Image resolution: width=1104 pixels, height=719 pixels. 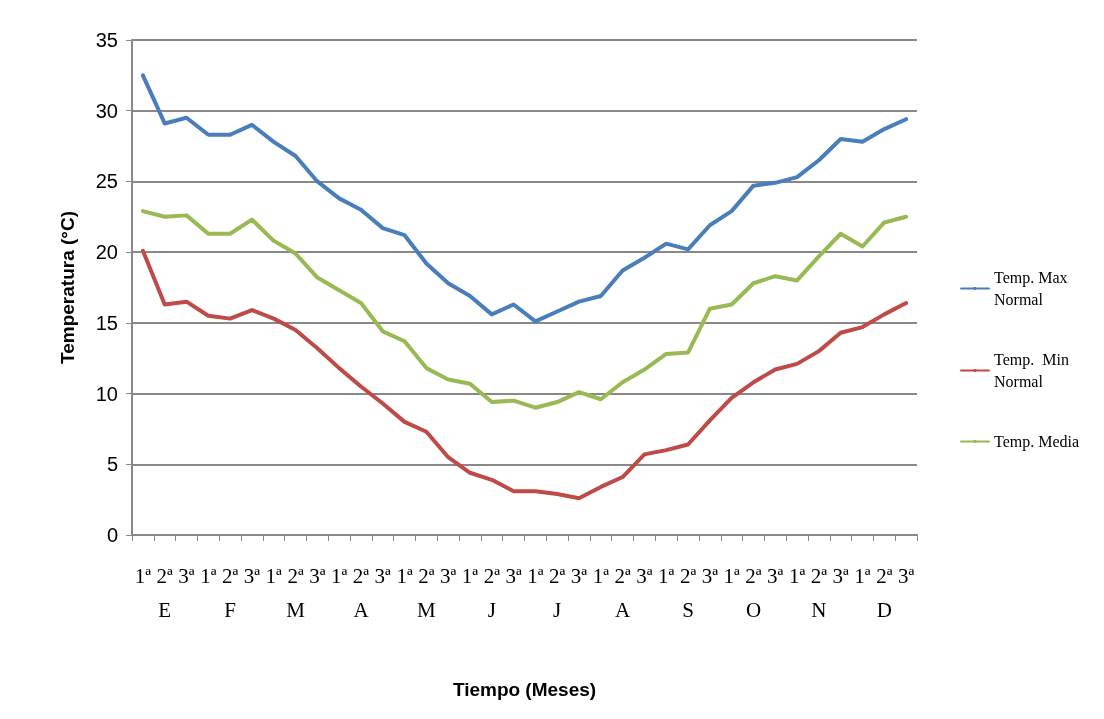 What do you see at coordinates (106, 40) in the screenshot?
I see `y-tick-label: 35` at bounding box center [106, 40].